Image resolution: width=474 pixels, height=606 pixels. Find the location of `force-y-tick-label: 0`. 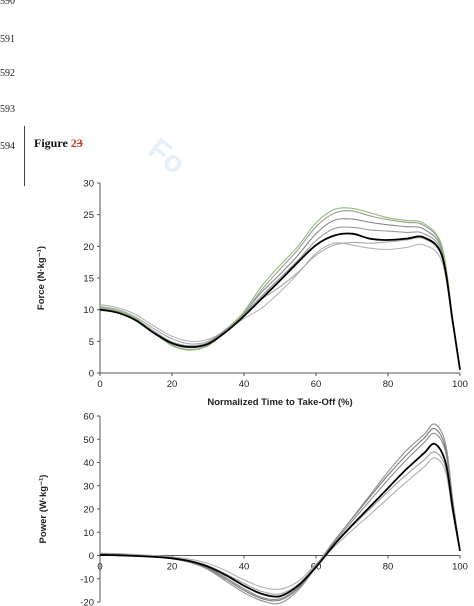

force-y-tick-label: 0 is located at coordinates (91, 374).